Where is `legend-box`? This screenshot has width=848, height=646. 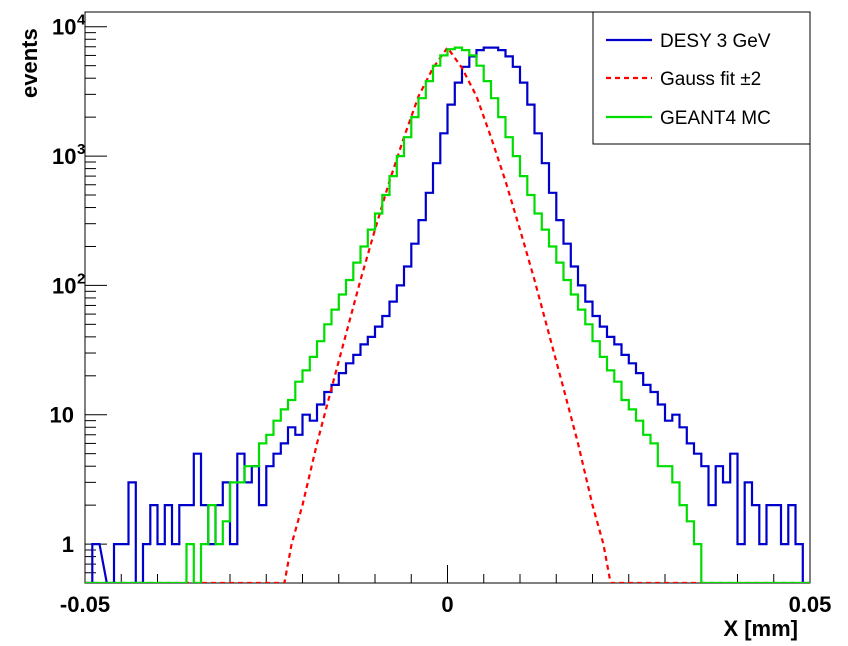
legend-box is located at coordinates (701, 78).